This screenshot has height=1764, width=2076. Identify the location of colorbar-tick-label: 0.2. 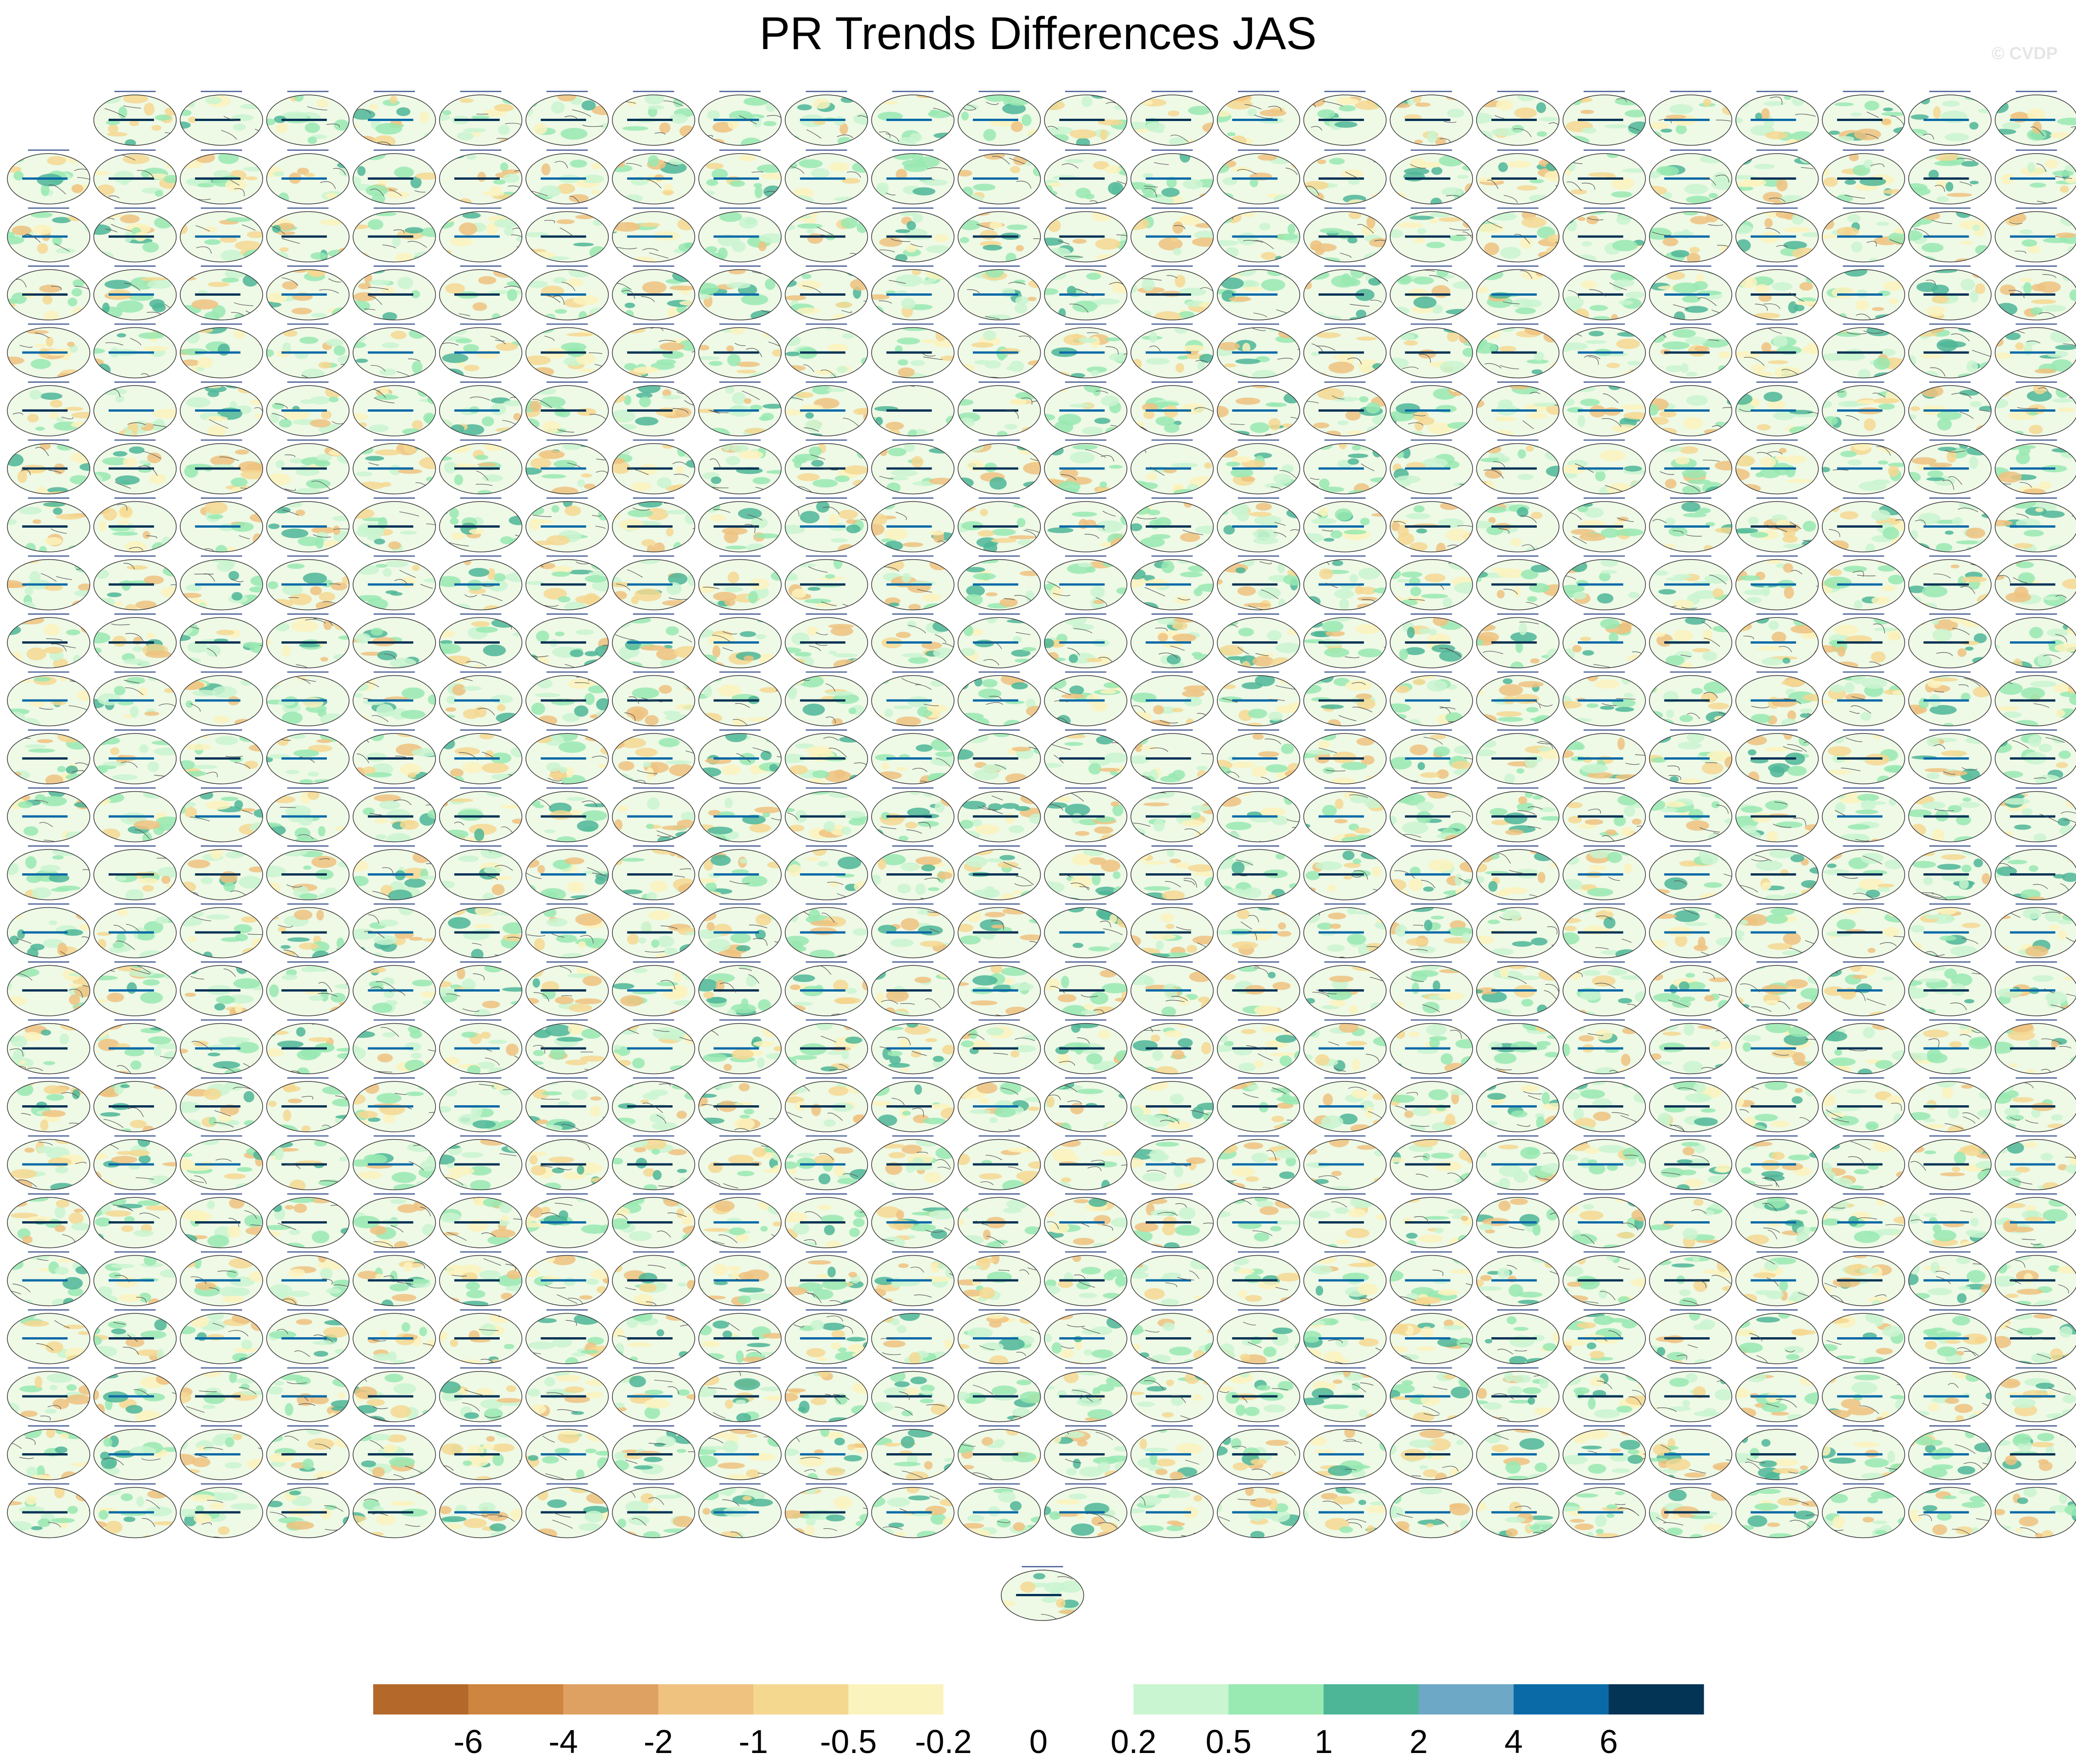
(1133, 1742).